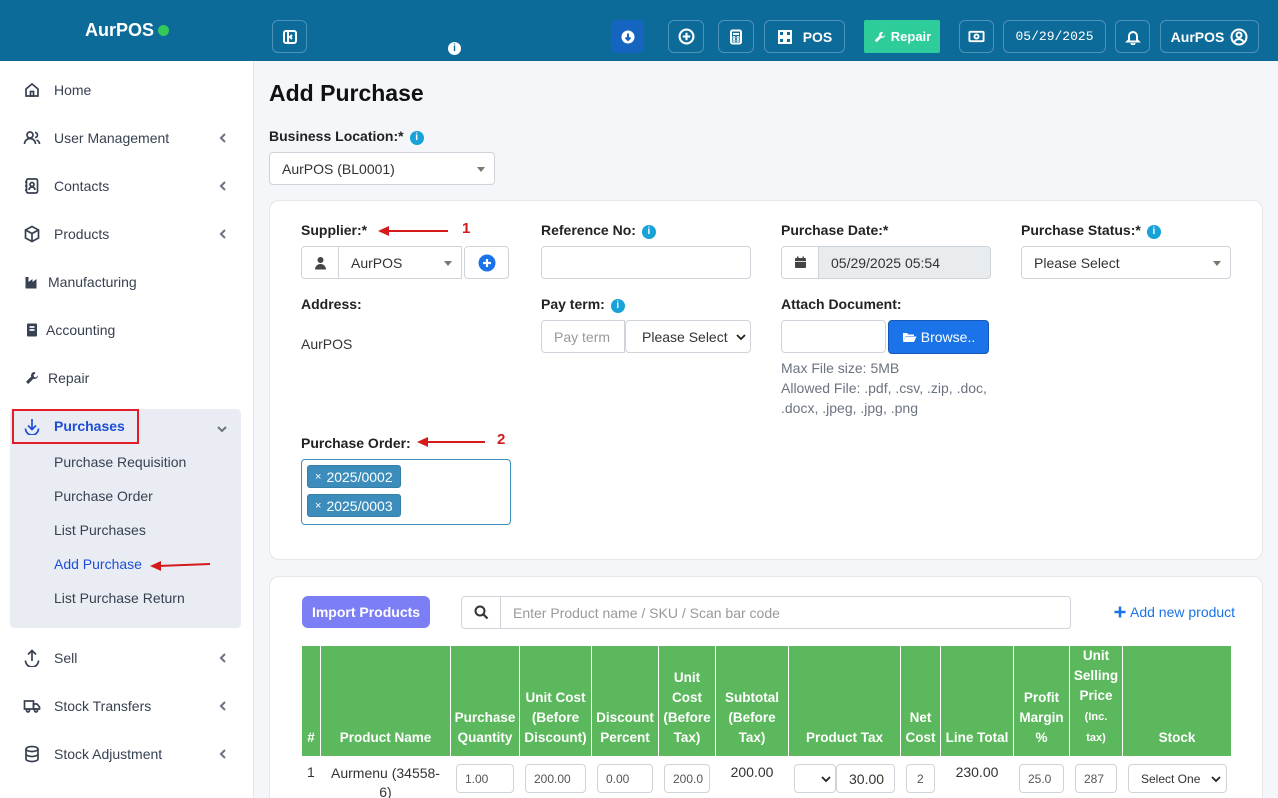 The height and width of the screenshot is (798, 1278). Describe the element at coordinates (583, 304) in the screenshot. I see `pay-term-label: Pay term: i` at that location.